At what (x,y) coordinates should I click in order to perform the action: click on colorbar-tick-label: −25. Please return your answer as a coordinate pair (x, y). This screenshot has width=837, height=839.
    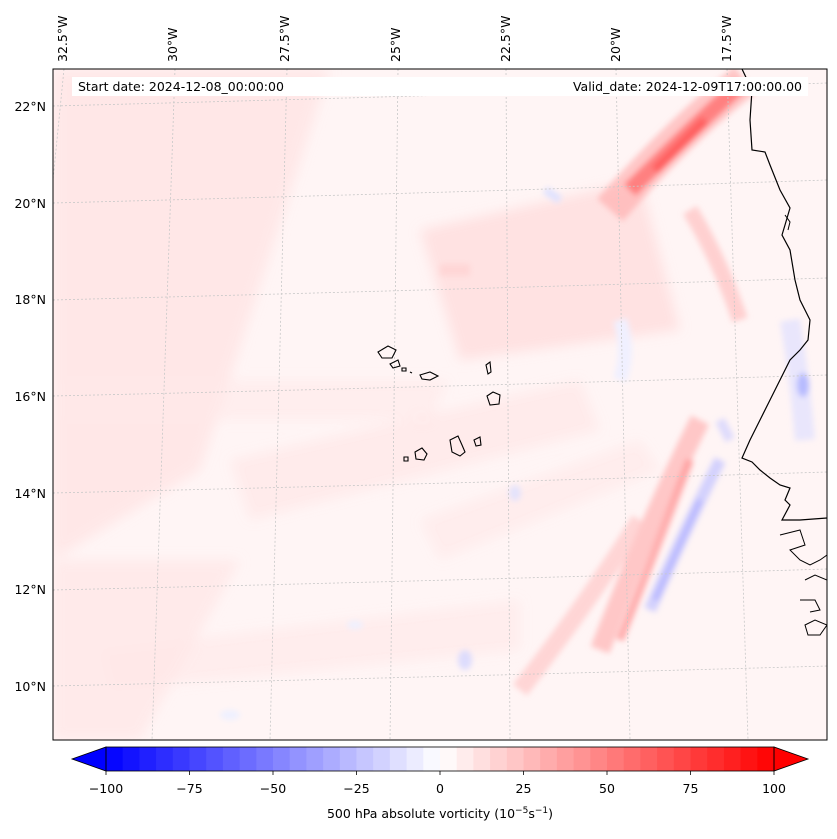
    Looking at the image, I should click on (356, 788).